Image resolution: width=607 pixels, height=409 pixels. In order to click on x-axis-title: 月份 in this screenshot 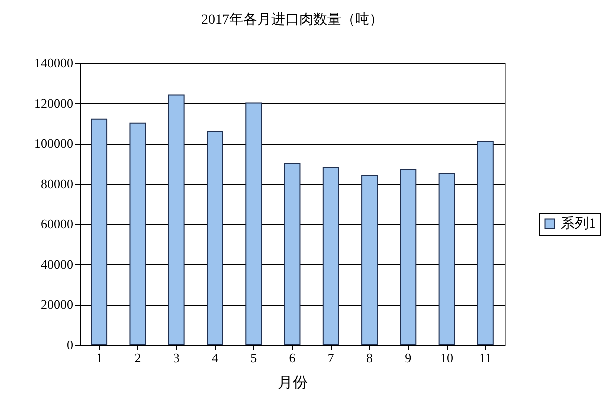, I will do `click(293, 384)`.